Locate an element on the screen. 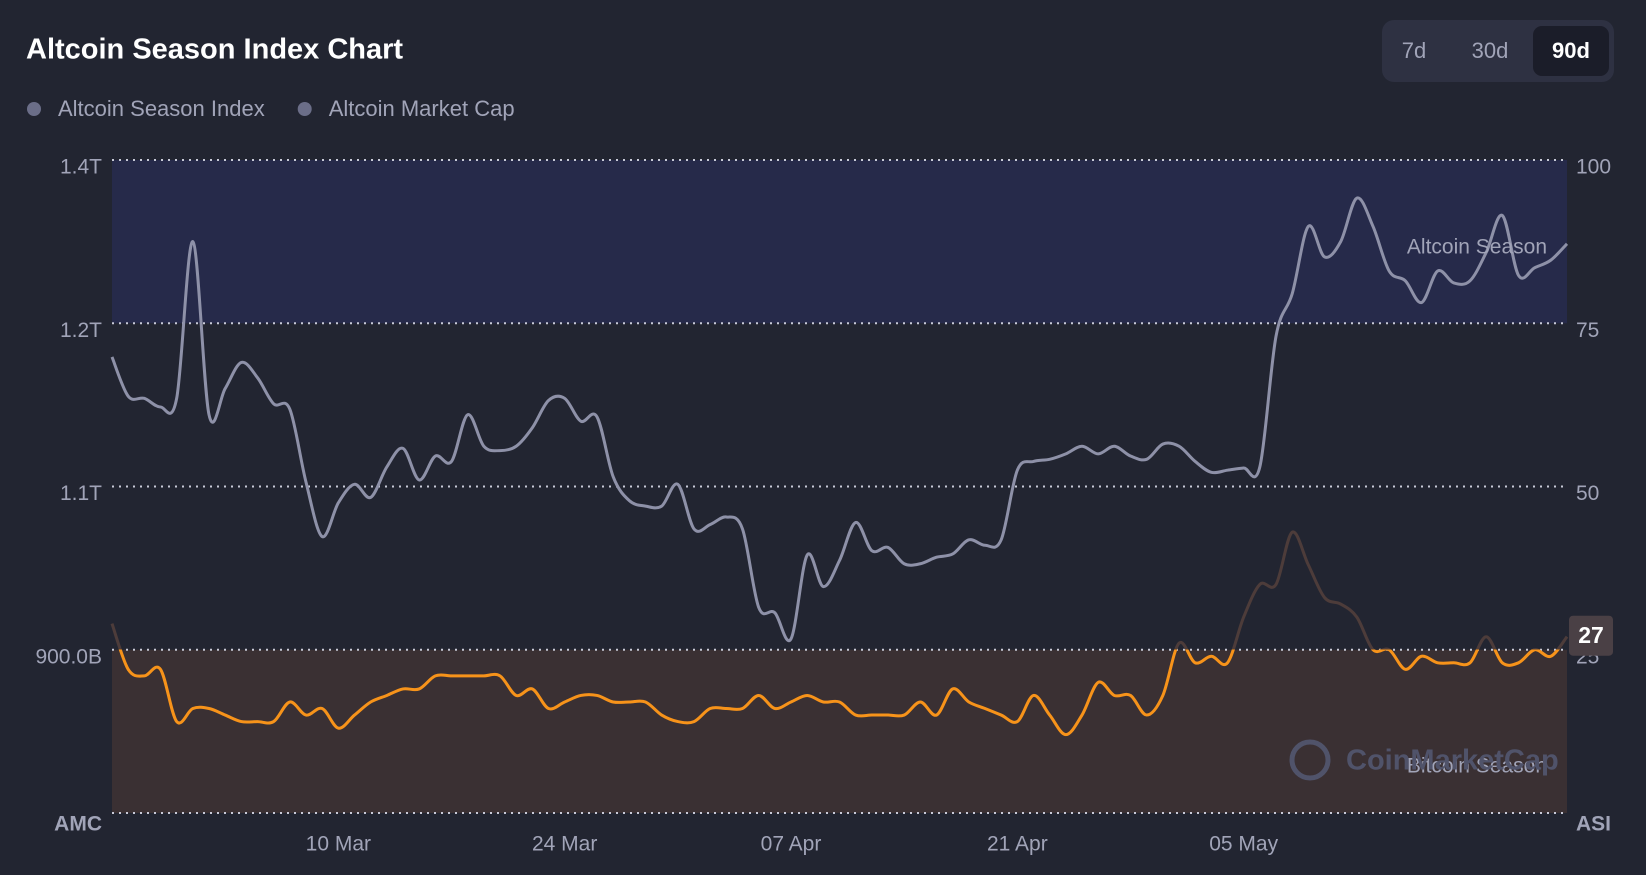 The image size is (1646, 875). band-label: Altcoin Season is located at coordinates (1477, 247).